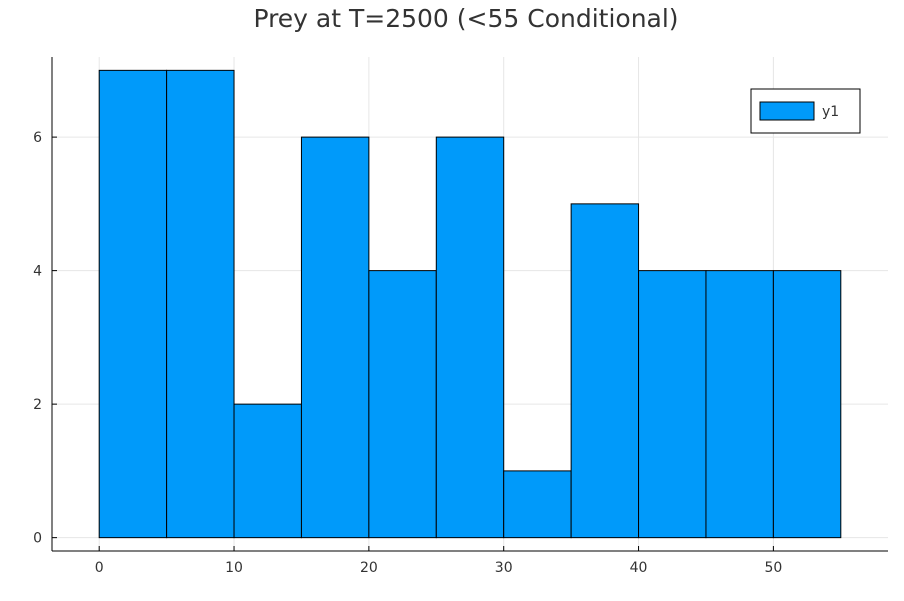 Image resolution: width=904 pixels, height=601 pixels. I want to click on legend: y1, so click(805, 111).